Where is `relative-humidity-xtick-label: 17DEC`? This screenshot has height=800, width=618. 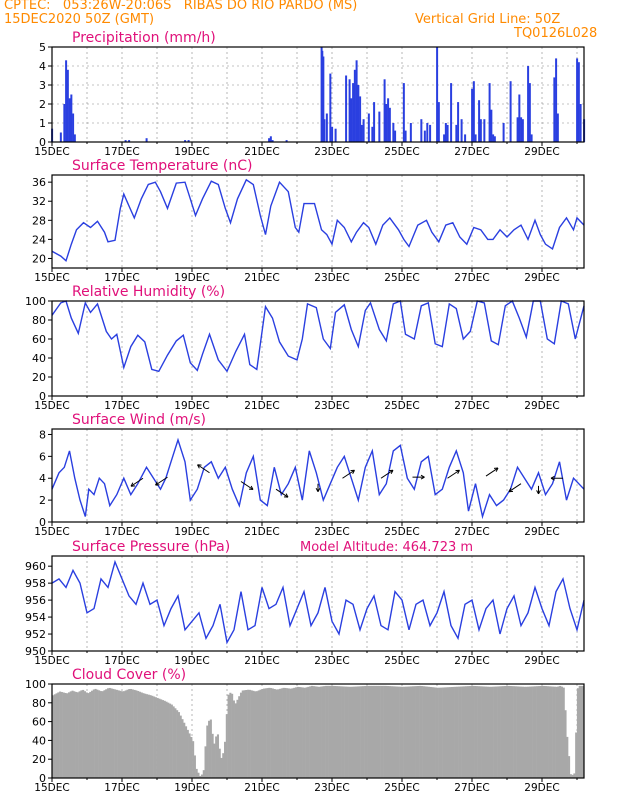 relative-humidity-xtick-label: 17DEC is located at coordinates (121, 406).